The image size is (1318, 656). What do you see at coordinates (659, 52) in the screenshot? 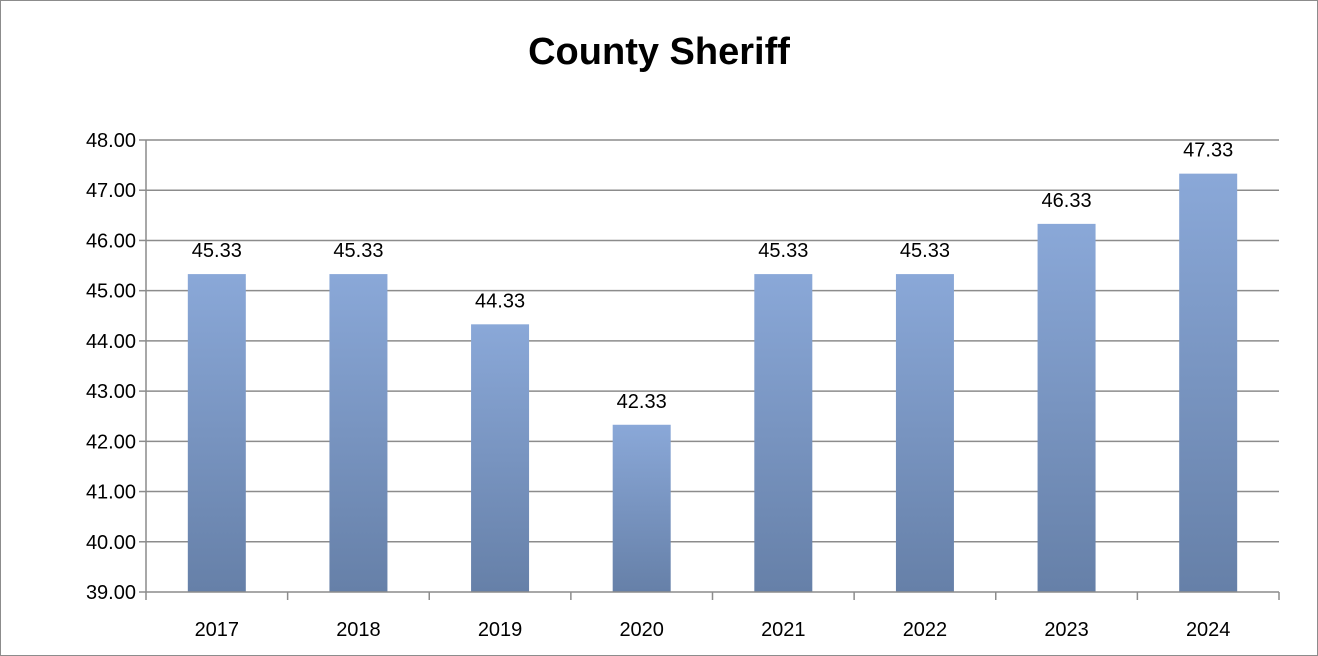
I see `chart-title: County Sheriff` at bounding box center [659, 52].